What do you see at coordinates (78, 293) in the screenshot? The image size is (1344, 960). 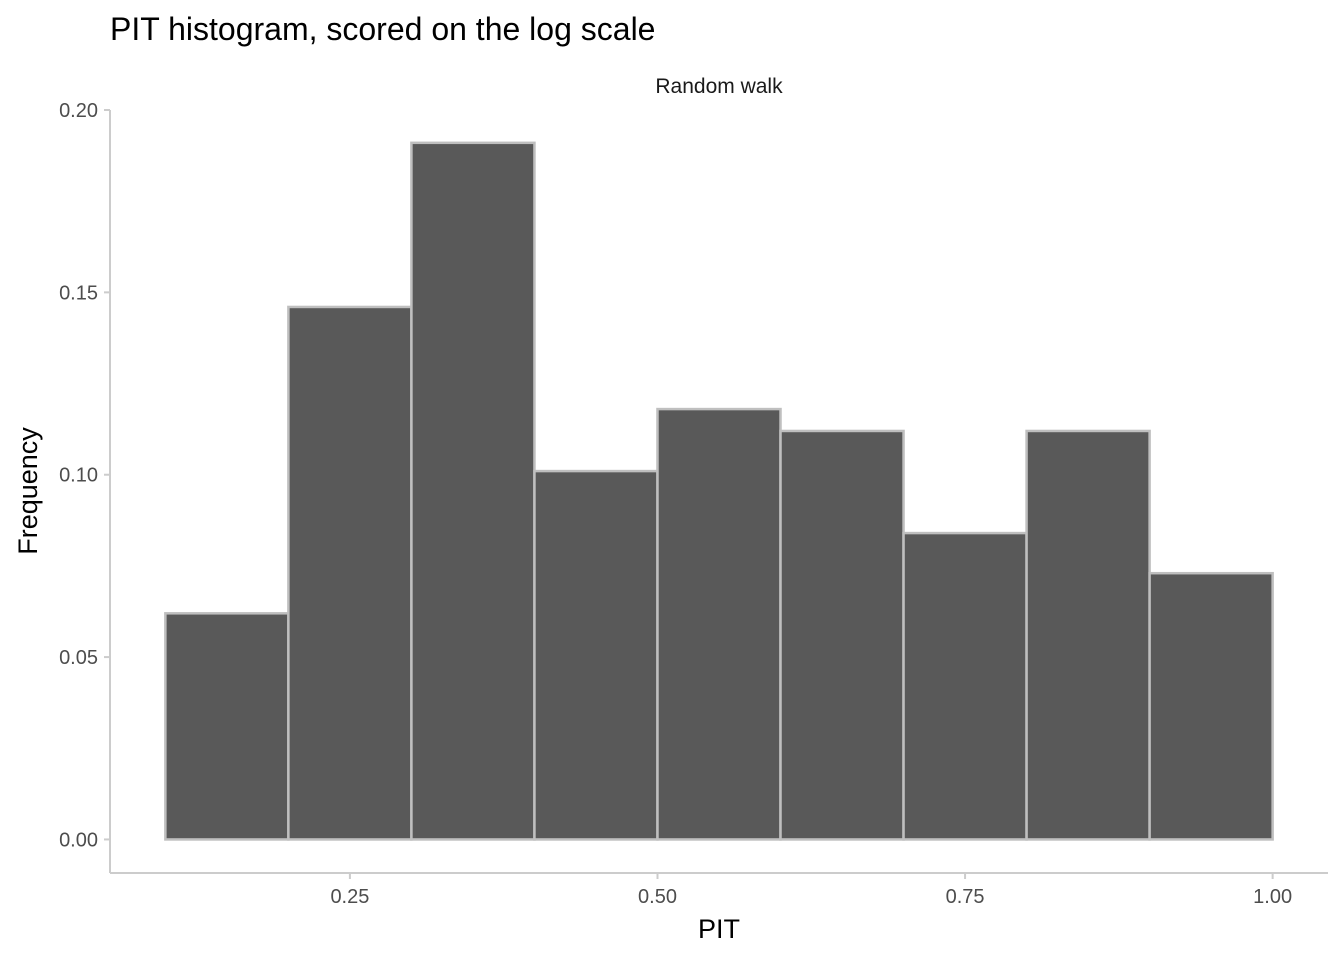 I see `y-tick-label: 0.15` at bounding box center [78, 293].